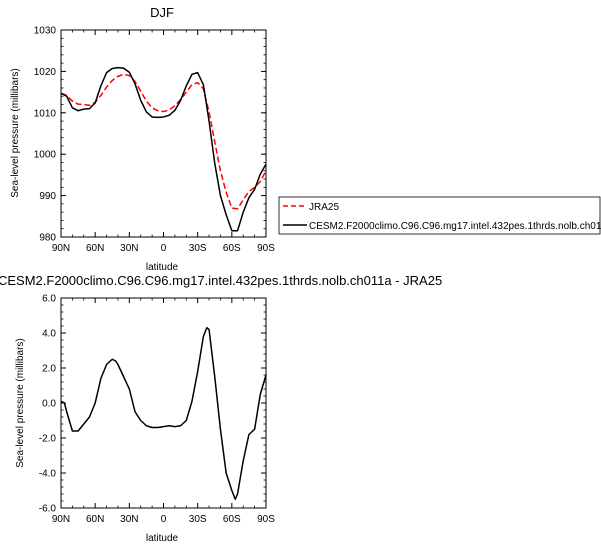 The image size is (601, 546). What do you see at coordinates (49, 404) in the screenshot?
I see `bottom-y-tick-label: 0.0` at bounding box center [49, 404].